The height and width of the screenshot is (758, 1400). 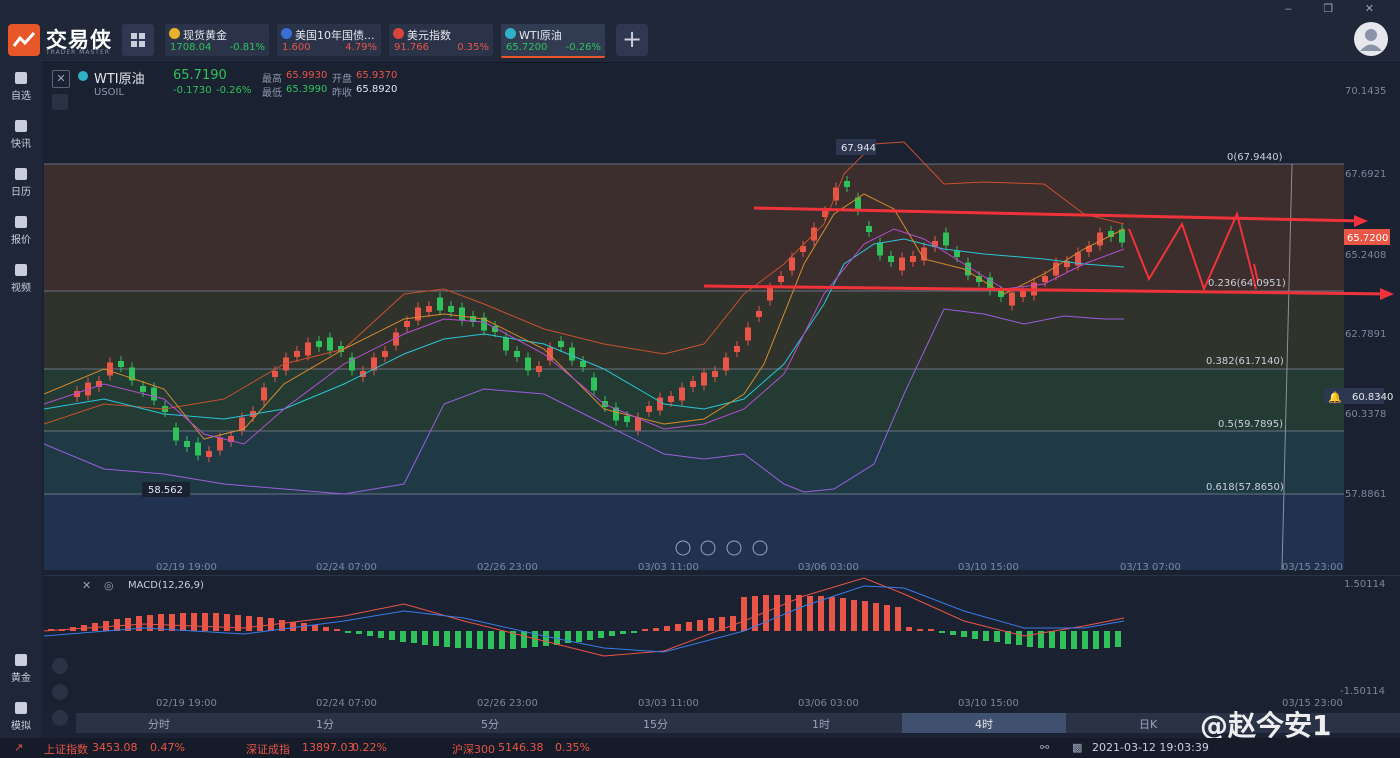 I want to click on price-axis-label: 65.2408, so click(x=1365, y=255).